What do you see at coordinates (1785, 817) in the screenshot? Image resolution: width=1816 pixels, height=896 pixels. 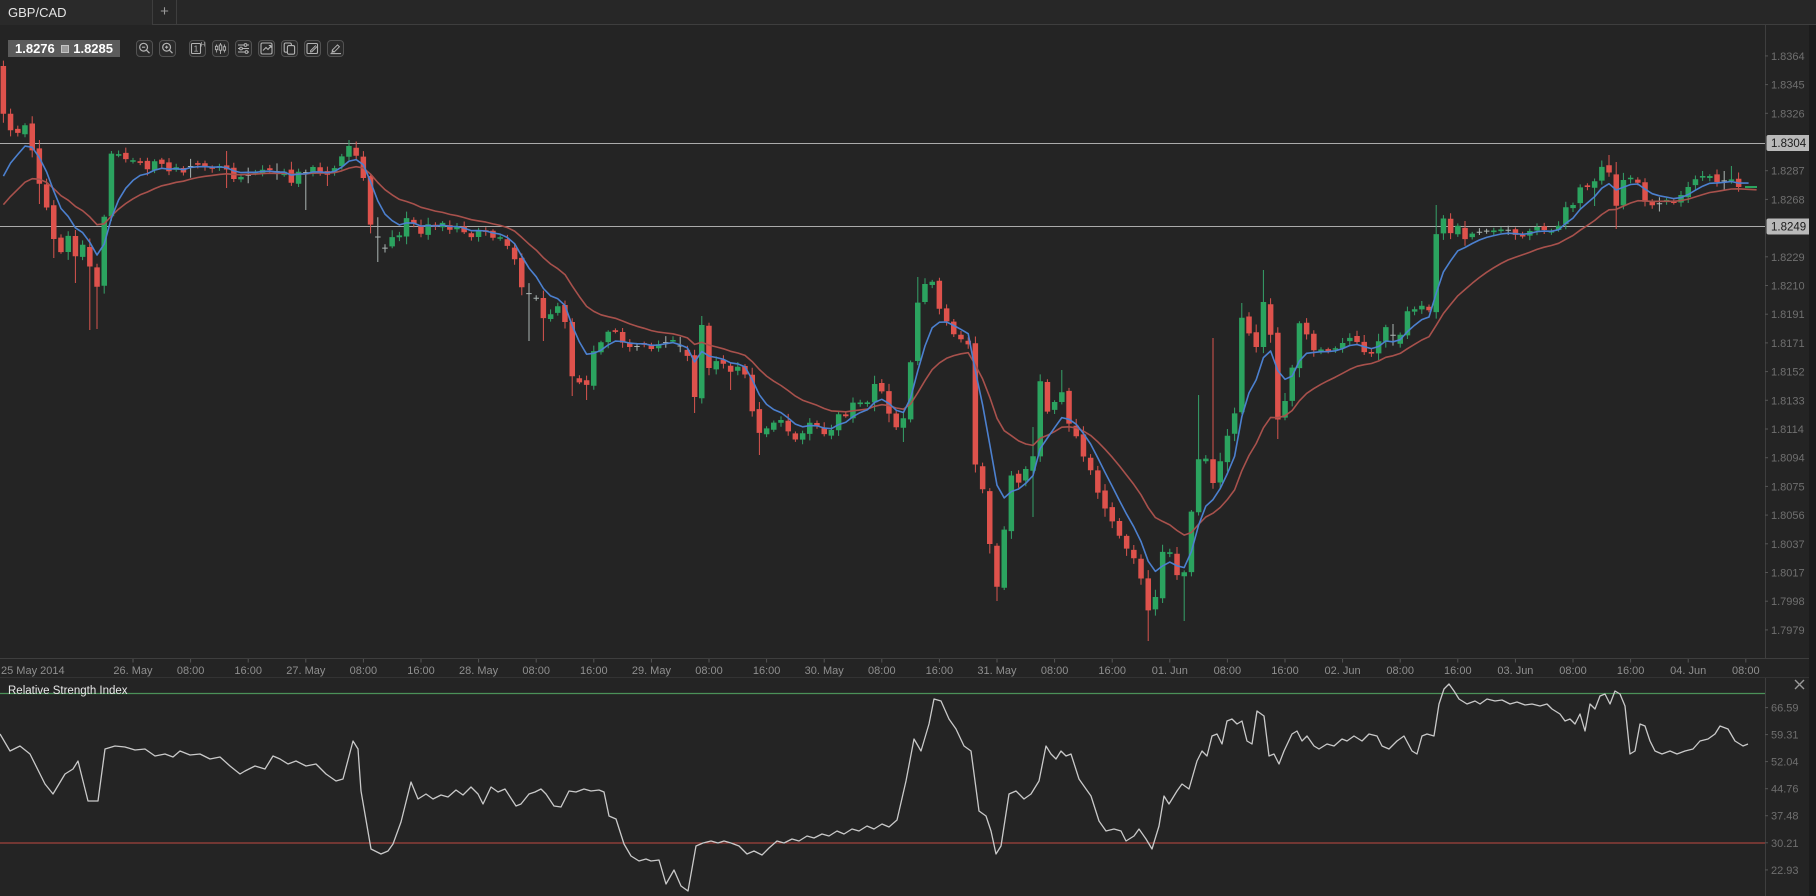 I see `svg-text: 37.48` at bounding box center [1785, 817].